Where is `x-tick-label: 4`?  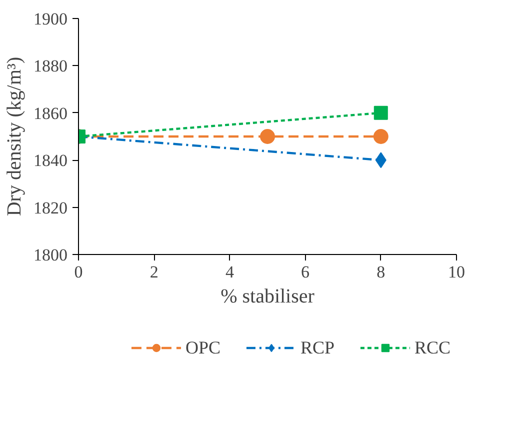 x-tick-label: 4 is located at coordinates (229, 272).